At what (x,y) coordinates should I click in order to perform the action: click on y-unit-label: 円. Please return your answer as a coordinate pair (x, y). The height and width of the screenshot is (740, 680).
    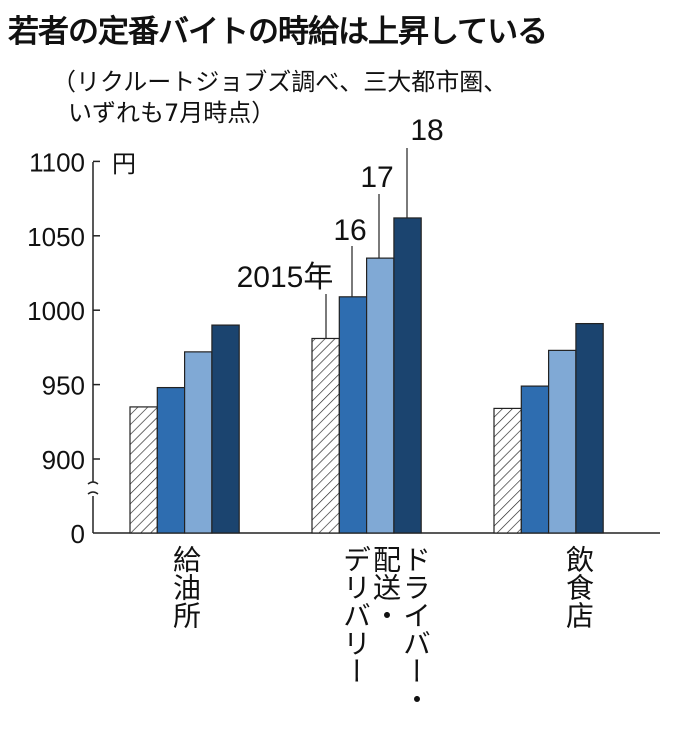
    Looking at the image, I should click on (124, 164).